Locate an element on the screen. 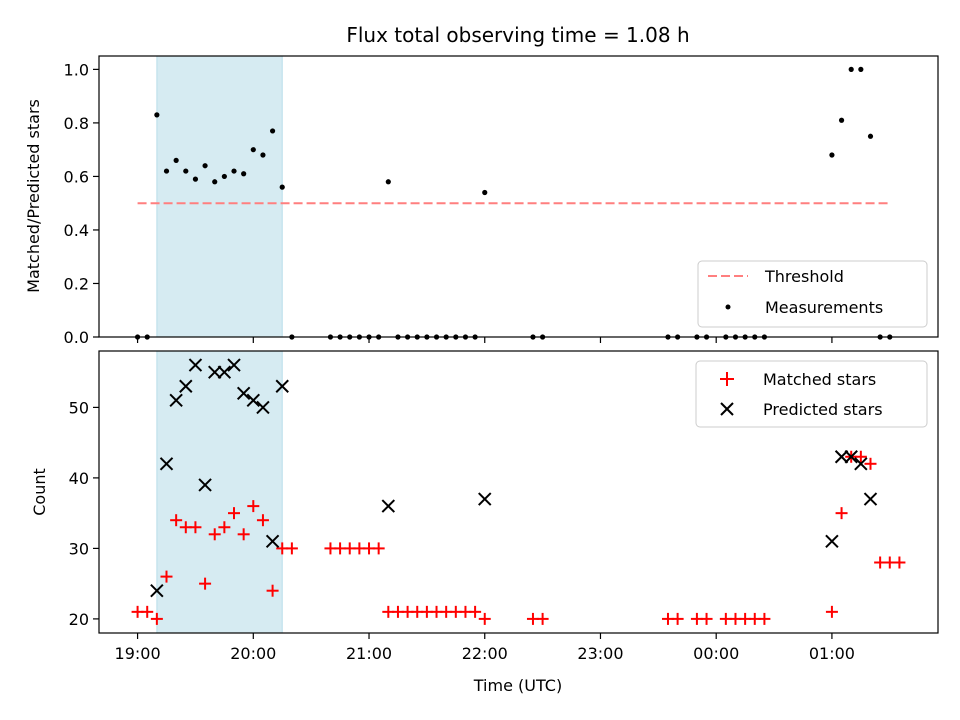 This screenshot has width=960, height=720. count-y-tick-label: 40 is located at coordinates (79, 478).